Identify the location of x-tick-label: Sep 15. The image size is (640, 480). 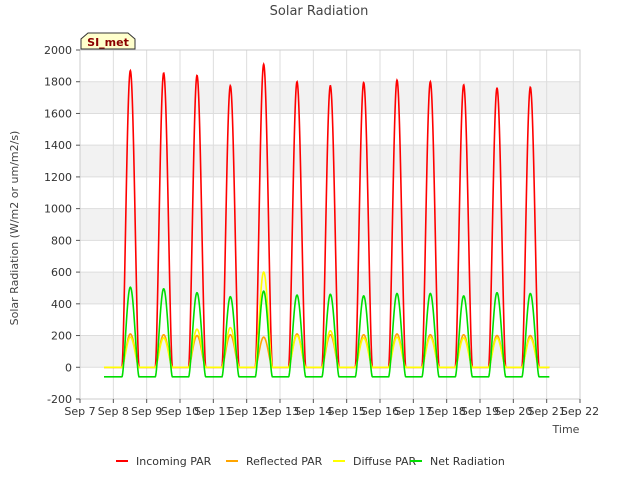
(347, 411).